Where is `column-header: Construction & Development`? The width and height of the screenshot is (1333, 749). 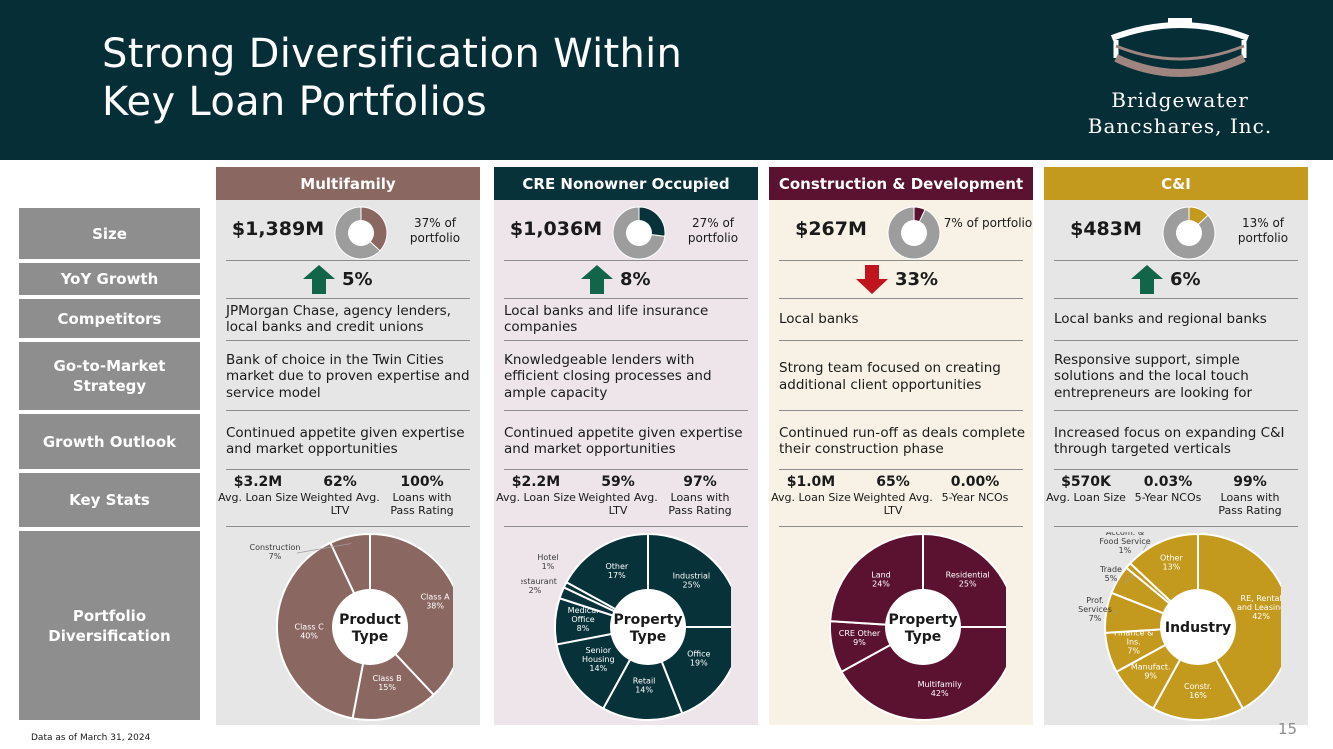 column-header: Construction & Development is located at coordinates (901, 183).